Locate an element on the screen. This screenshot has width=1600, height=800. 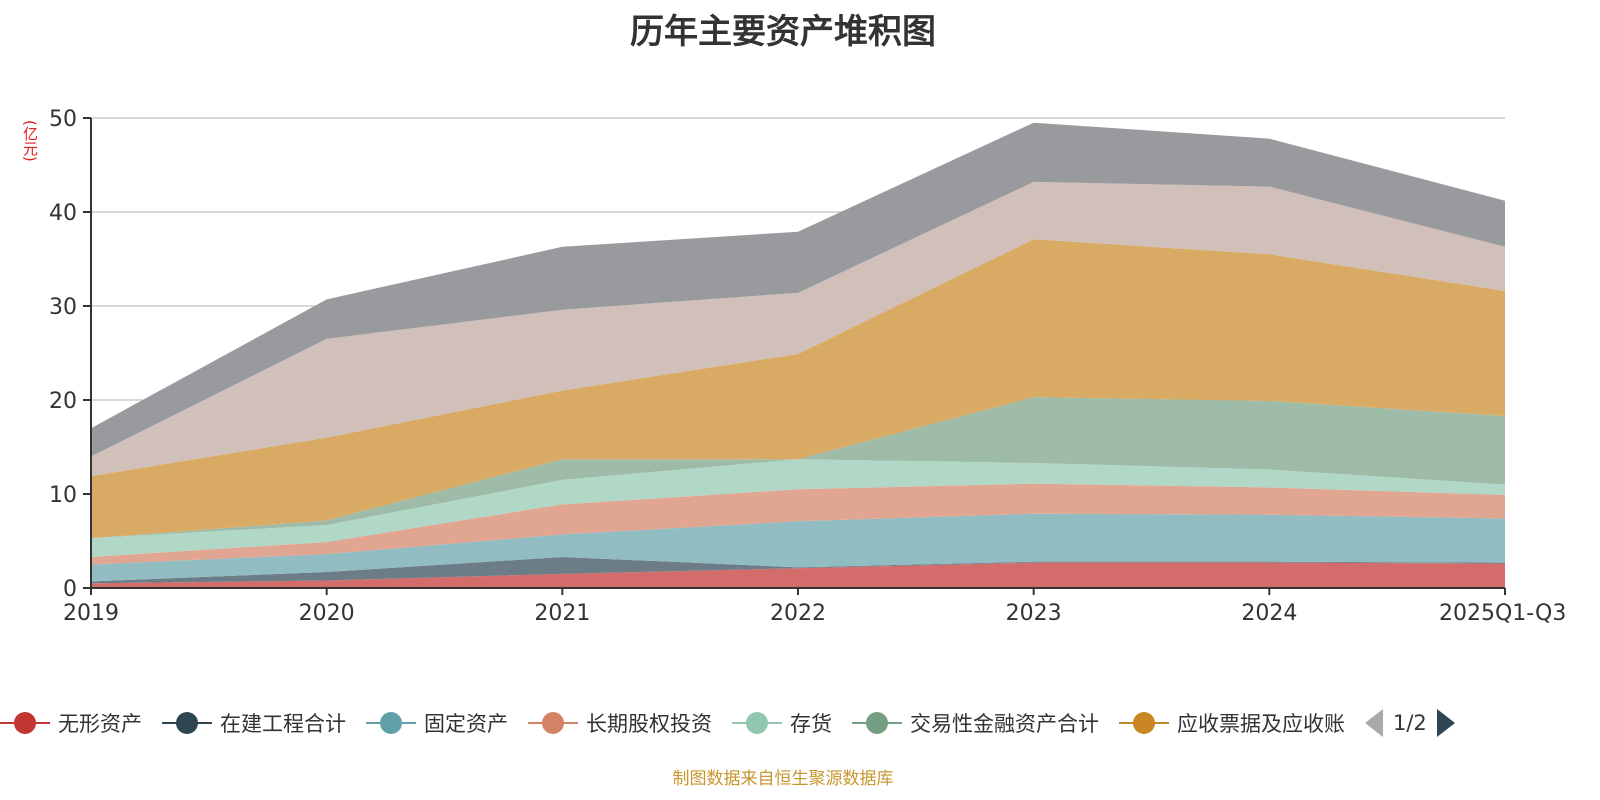
legend-item: 应收票据及应收账 is located at coordinates (1232, 723).